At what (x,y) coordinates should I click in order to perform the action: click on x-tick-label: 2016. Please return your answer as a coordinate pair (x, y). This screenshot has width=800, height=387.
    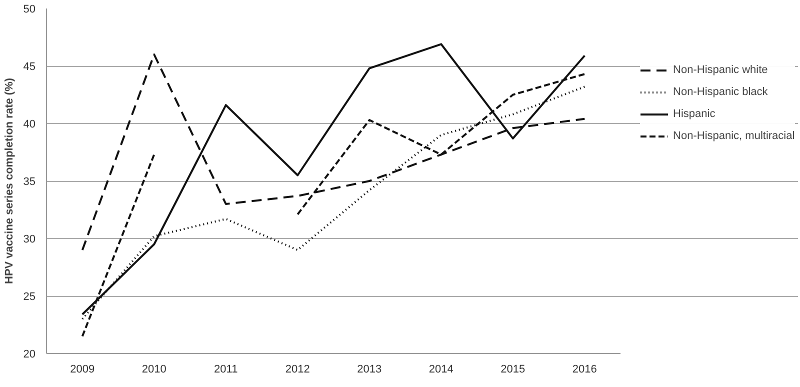
    Looking at the image, I should click on (584, 370).